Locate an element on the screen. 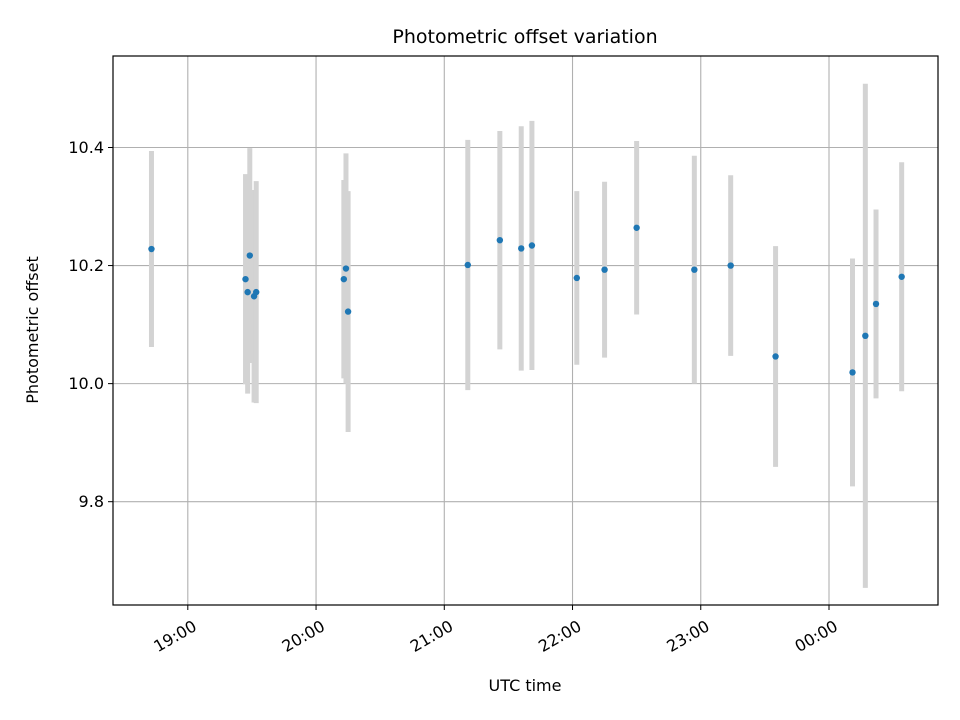  y-axis-ticks: 9.8 10.0 10.2 10.4 is located at coordinates (90, 324).